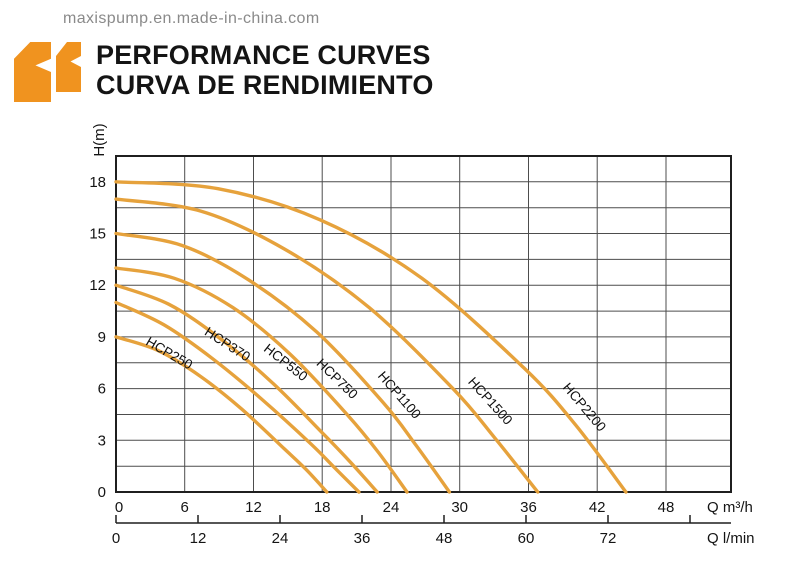 The height and width of the screenshot is (568, 800). Describe the element at coordinates (97, 234) in the screenshot. I see `y-tick-label: 15` at that location.